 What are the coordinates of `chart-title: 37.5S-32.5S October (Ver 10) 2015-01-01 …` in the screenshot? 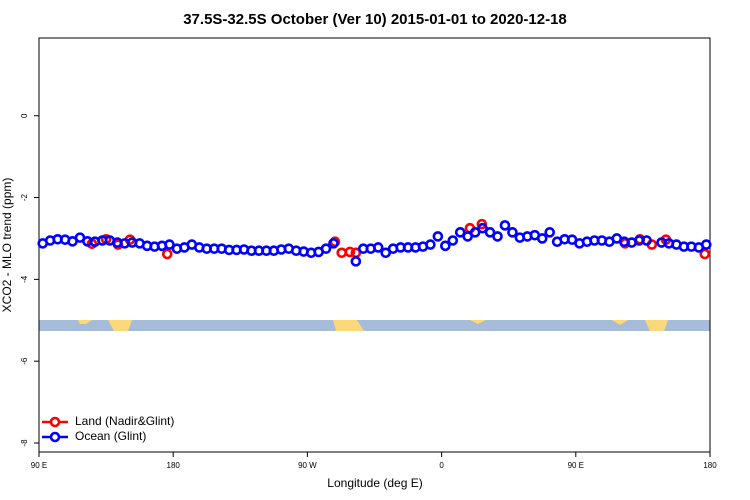 It's located at (375, 19).